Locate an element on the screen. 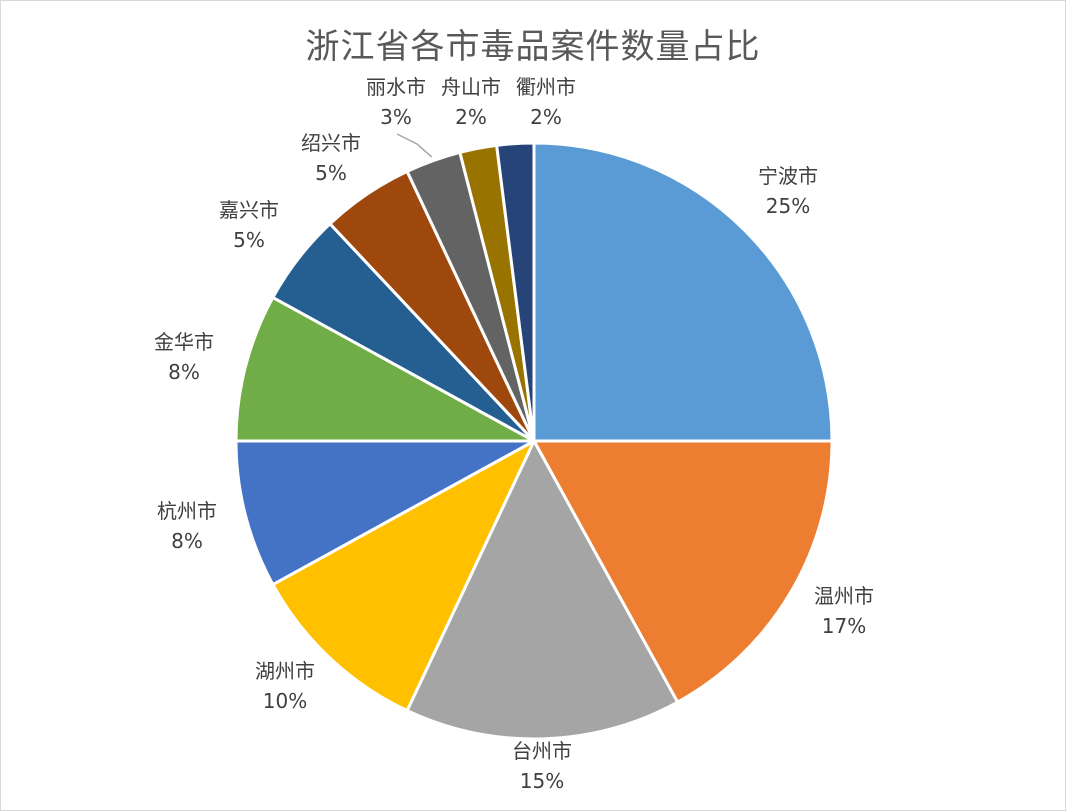  slice-label-name: 衢州市 is located at coordinates (546, 87).